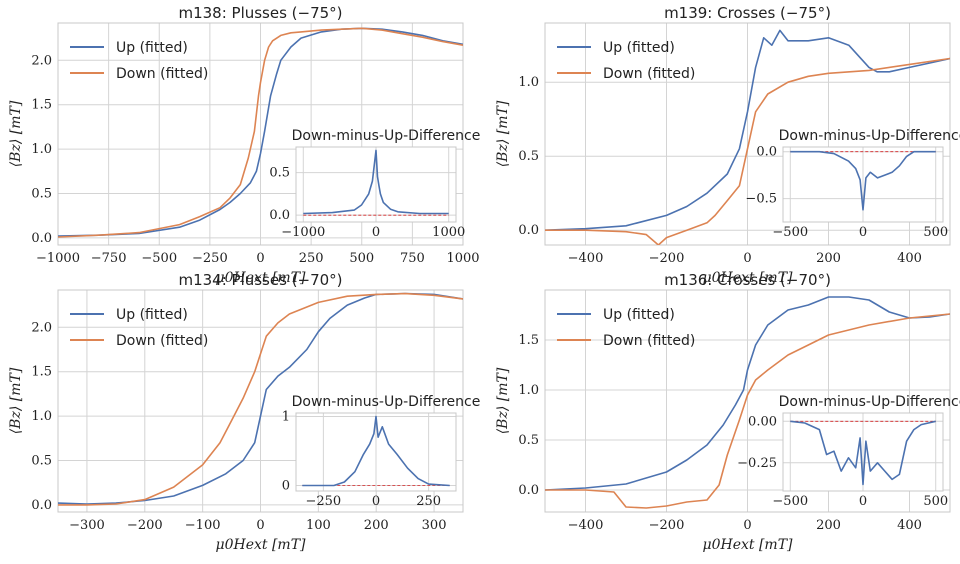 The image size is (960, 564). What do you see at coordinates (318, 525) in the screenshot?
I see `x-tick-label: 100` at bounding box center [318, 525].